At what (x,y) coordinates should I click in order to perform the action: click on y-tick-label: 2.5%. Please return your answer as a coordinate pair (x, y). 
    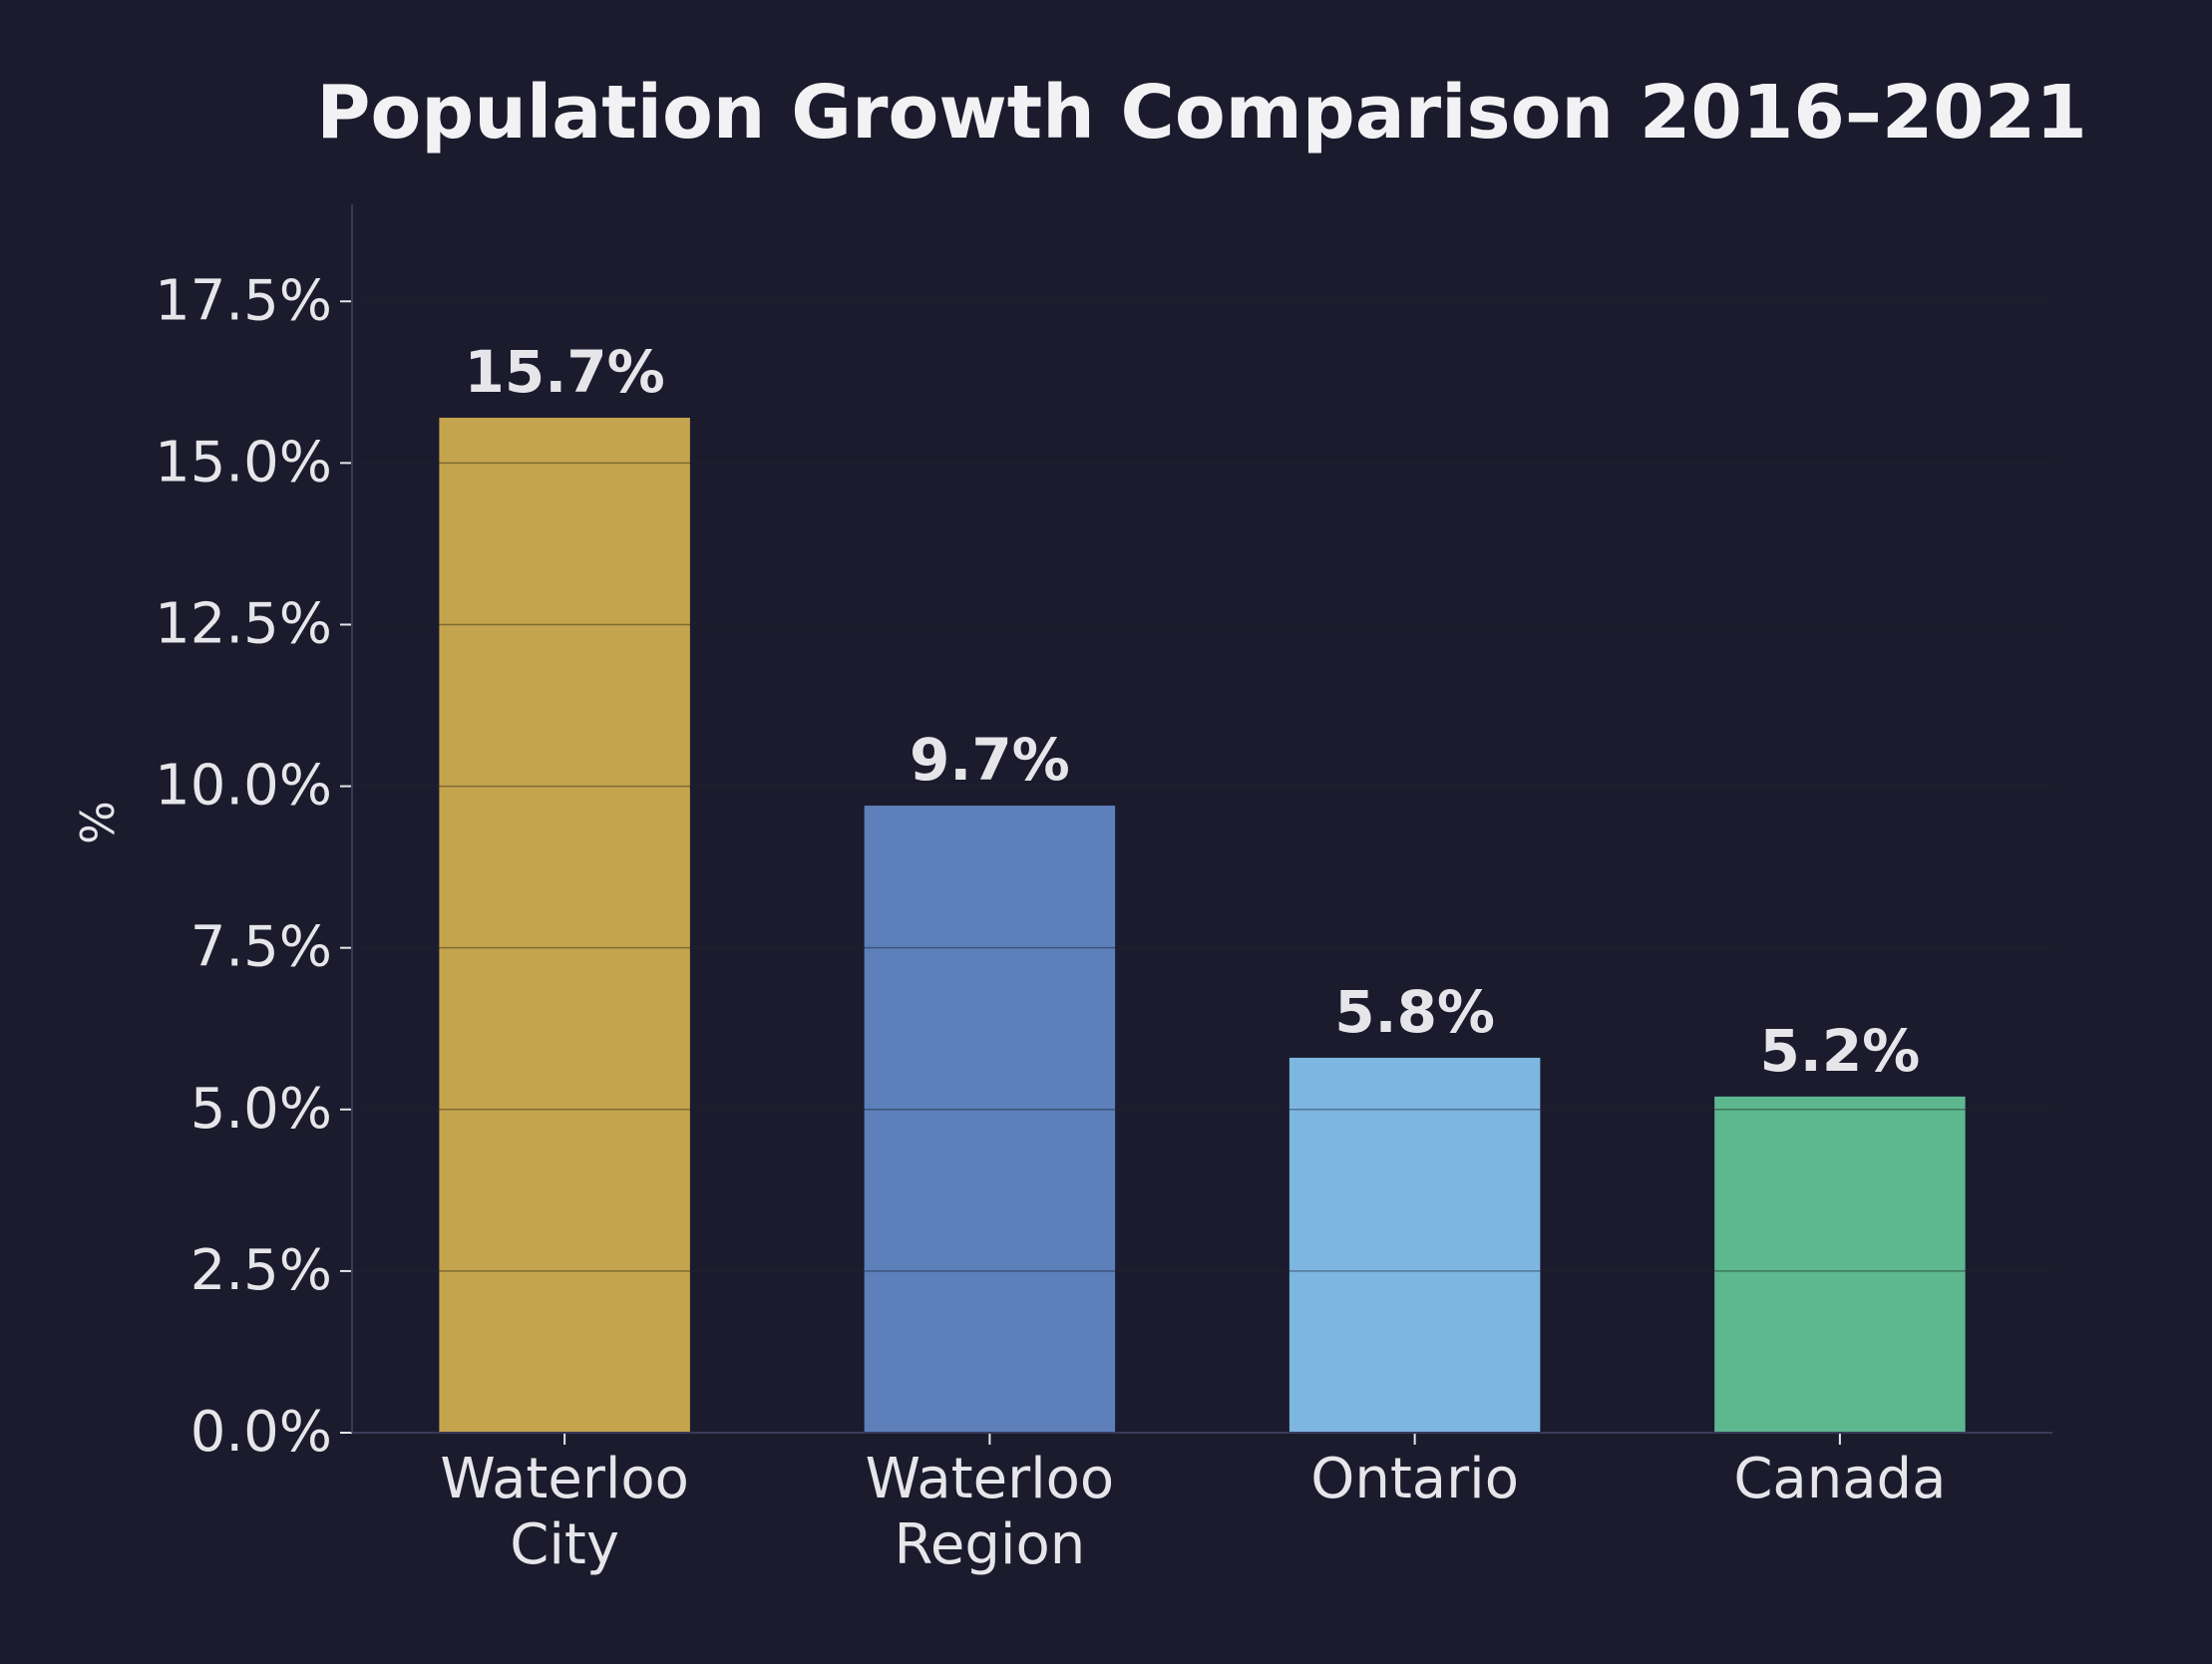
    Looking at the image, I should click on (261, 1270).